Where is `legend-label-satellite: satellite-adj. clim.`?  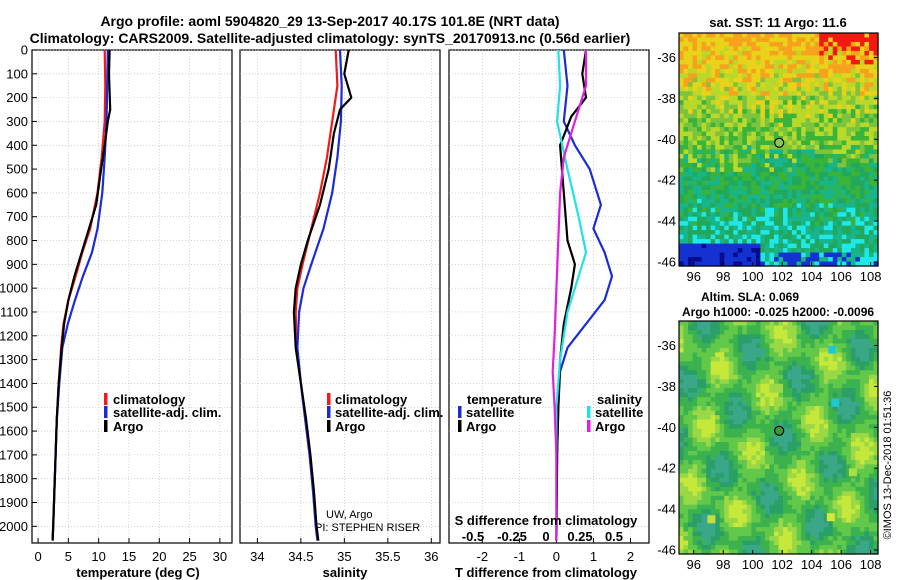 legend-label-satellite: satellite-adj. clim. is located at coordinates (167, 412).